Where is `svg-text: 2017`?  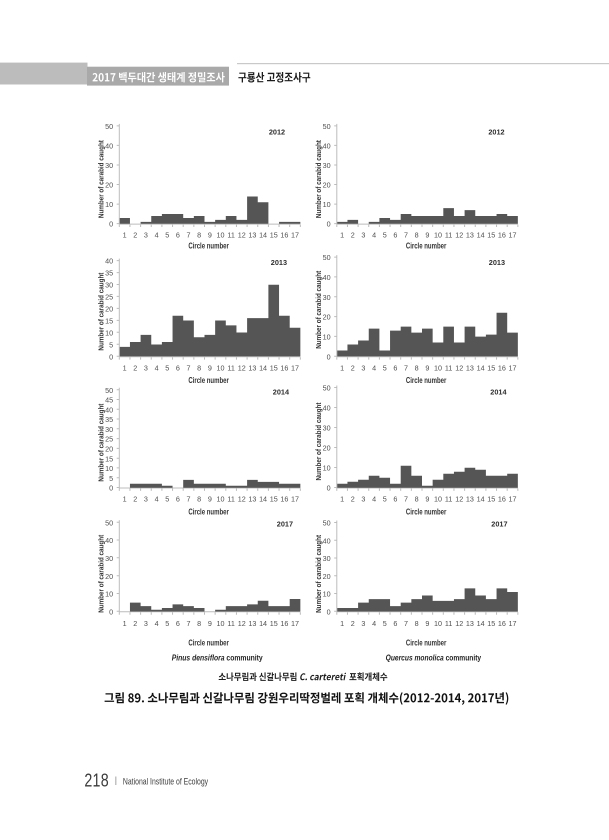 svg-text: 2017 is located at coordinates (285, 523).